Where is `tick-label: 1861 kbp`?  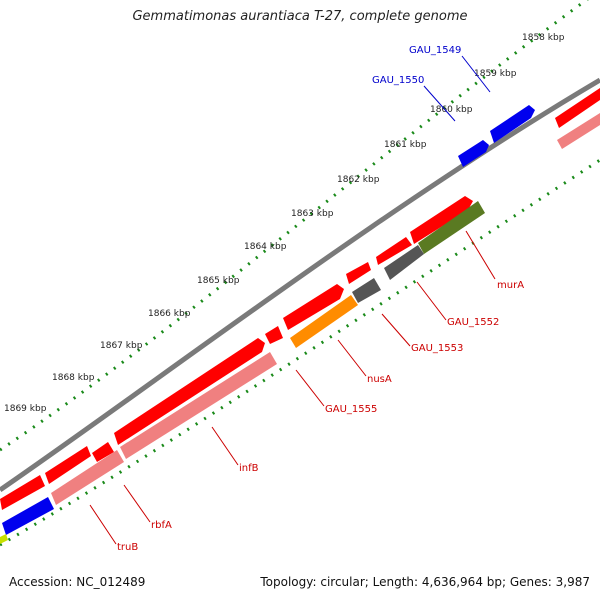
tick-label: 1861 kbp is located at coordinates (405, 145).